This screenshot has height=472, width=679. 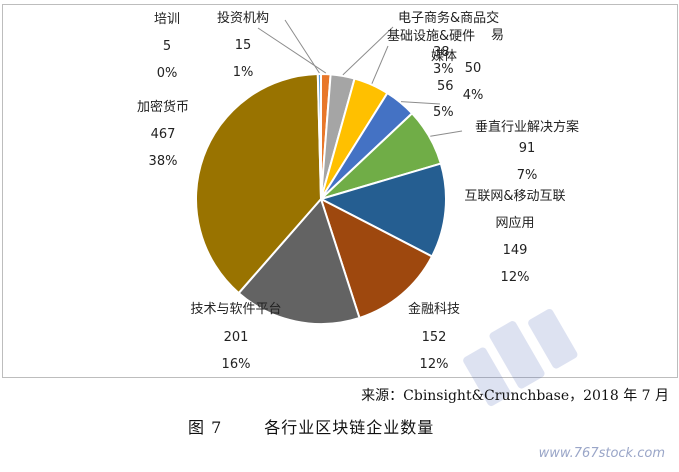 What do you see at coordinates (514, 237) in the screenshot?
I see `label-internet: 互联网&移动互联 网应用 149 12%` at bounding box center [514, 237].